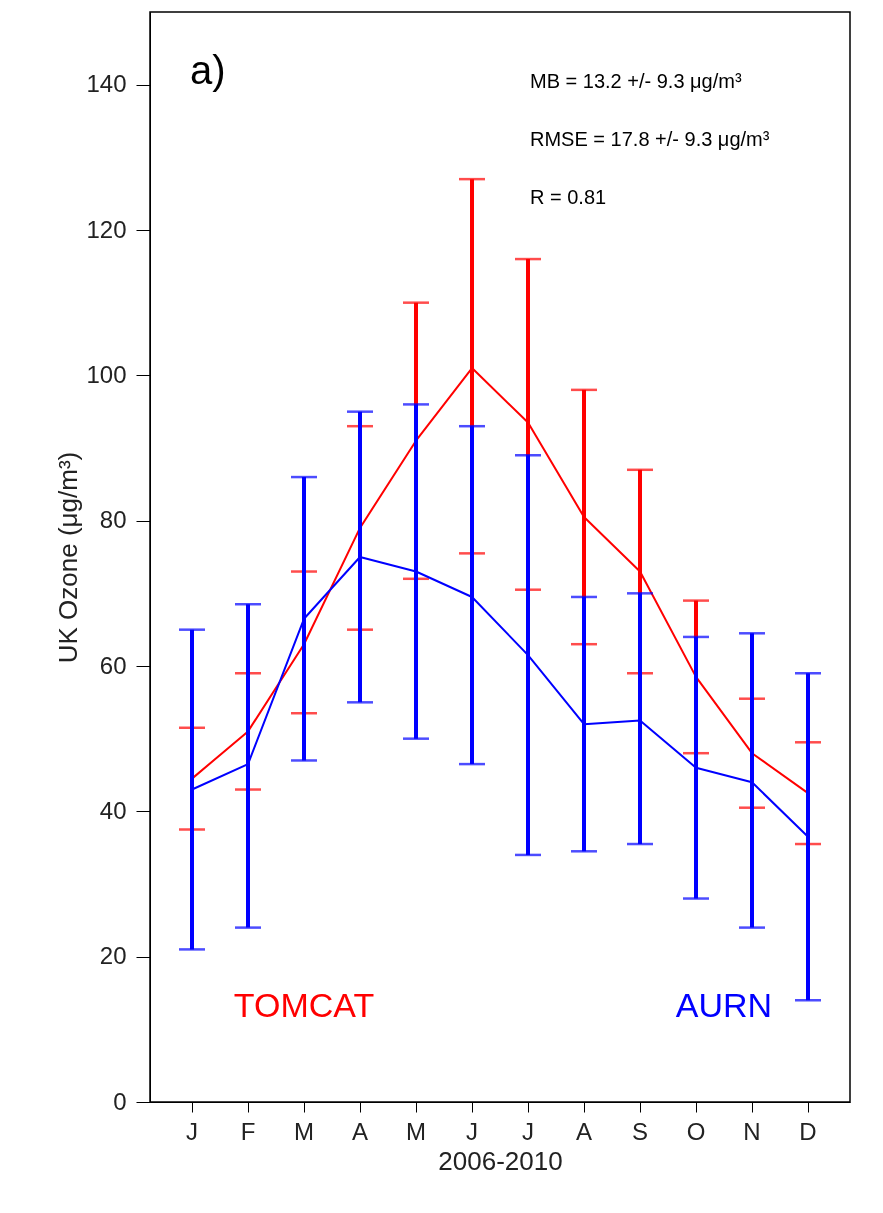  What do you see at coordinates (640, 1131) in the screenshot?
I see `x-tick-label: S` at bounding box center [640, 1131].